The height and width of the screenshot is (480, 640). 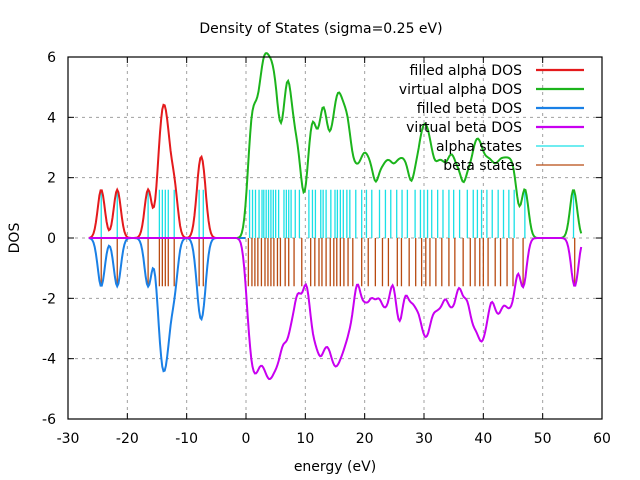 What do you see at coordinates (483, 439) in the screenshot?
I see `x-tick-label: 40` at bounding box center [483, 439].